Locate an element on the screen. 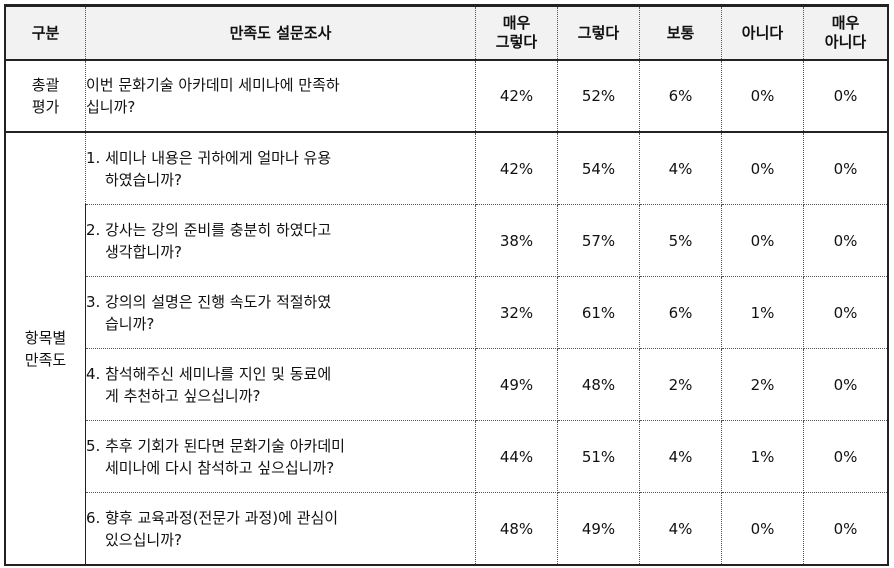 The image size is (894, 568). header-very-no: 매우 아니다 is located at coordinates (845, 33).